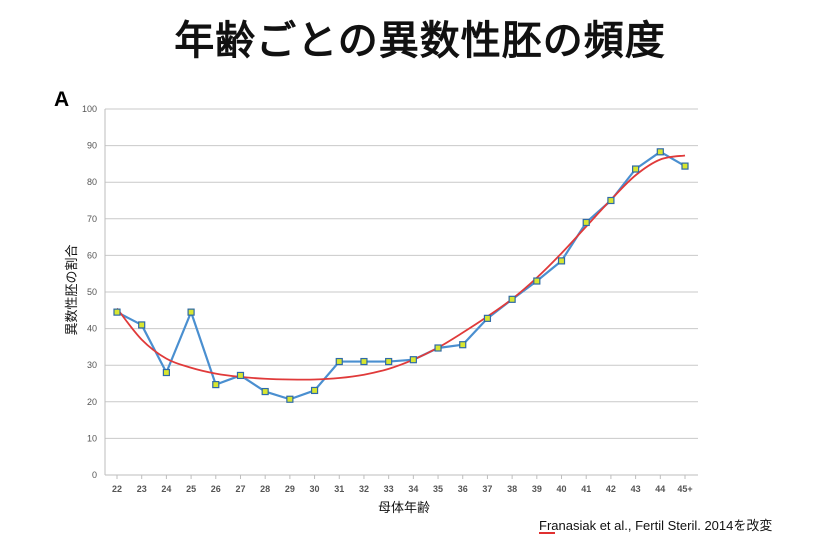 The height and width of the screenshot is (540, 840). I want to click on x-tick-label: 40, so click(562, 489).